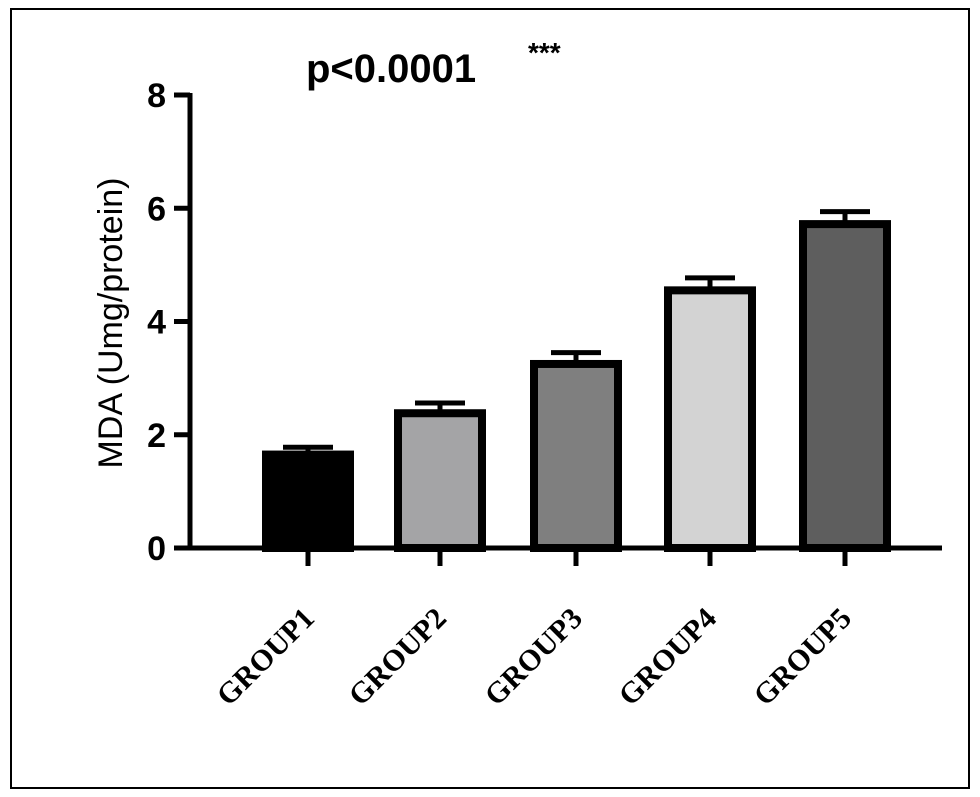 This screenshot has width=980, height=797. What do you see at coordinates (576, 455) in the screenshot?
I see `bar-group3` at bounding box center [576, 455].